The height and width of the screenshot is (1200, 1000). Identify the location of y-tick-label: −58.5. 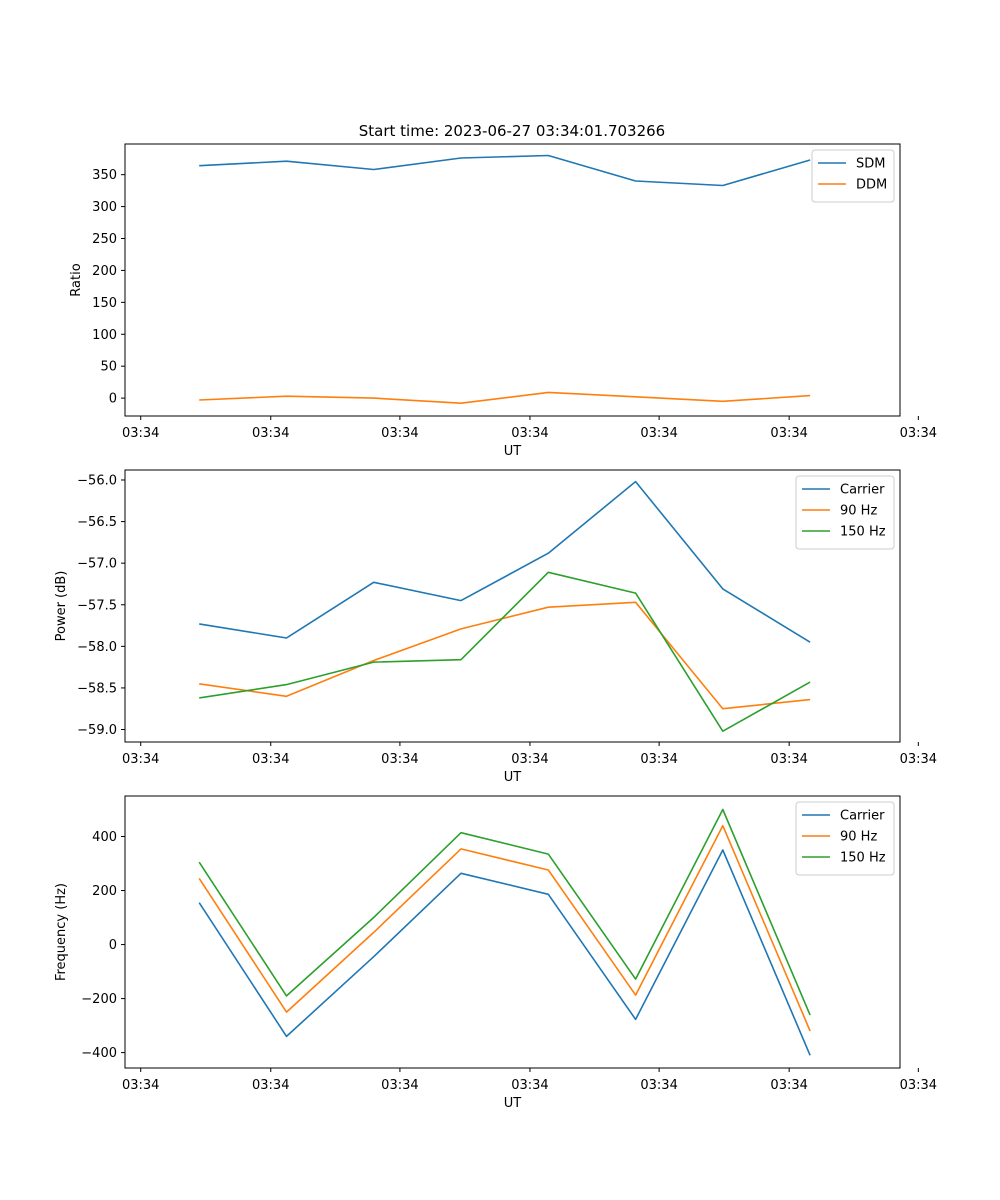
(97, 688).